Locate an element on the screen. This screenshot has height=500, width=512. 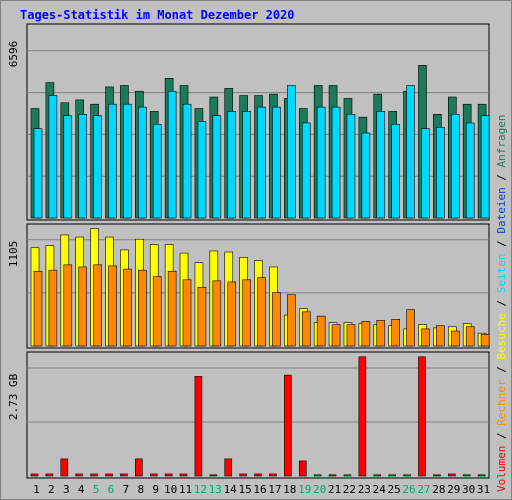
x-tick-label-day-2: 2 is located at coordinates (51, 489).